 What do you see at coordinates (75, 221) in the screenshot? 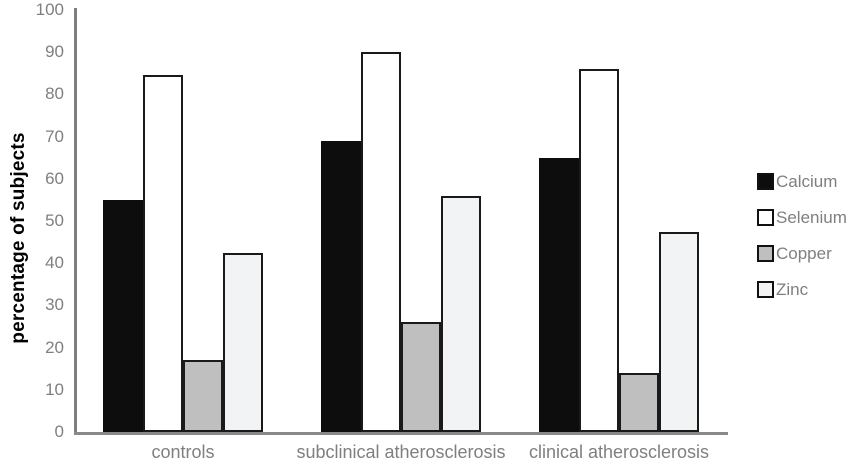
I see `y-axis-line` at bounding box center [75, 221].